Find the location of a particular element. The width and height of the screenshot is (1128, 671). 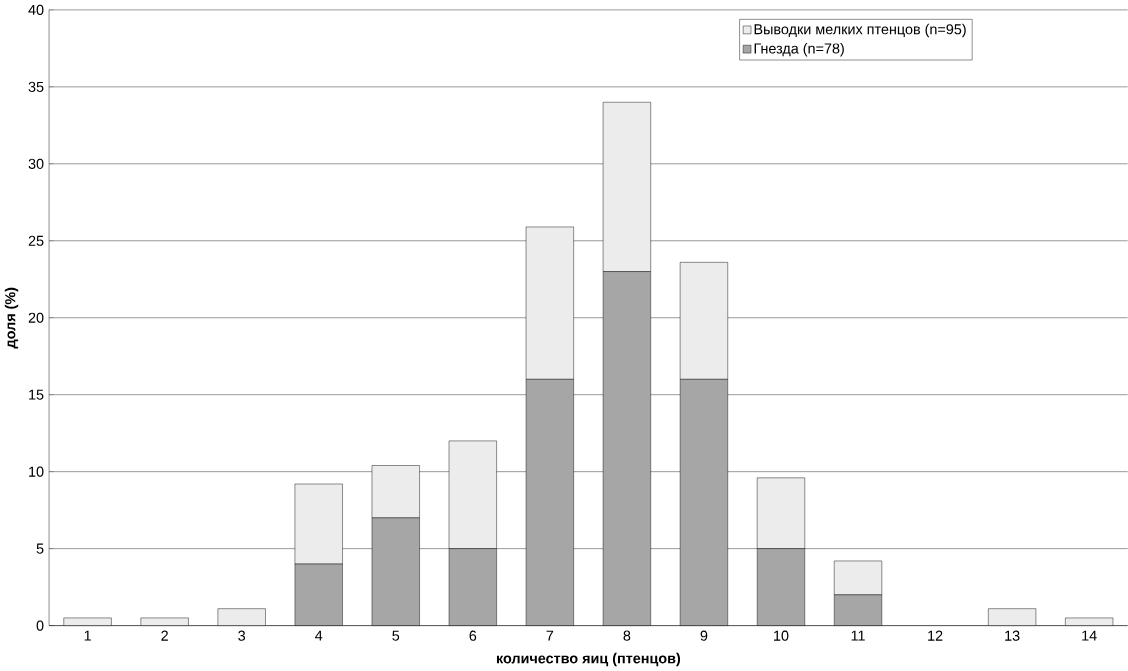

y-tick-label: 25 is located at coordinates (36, 240).